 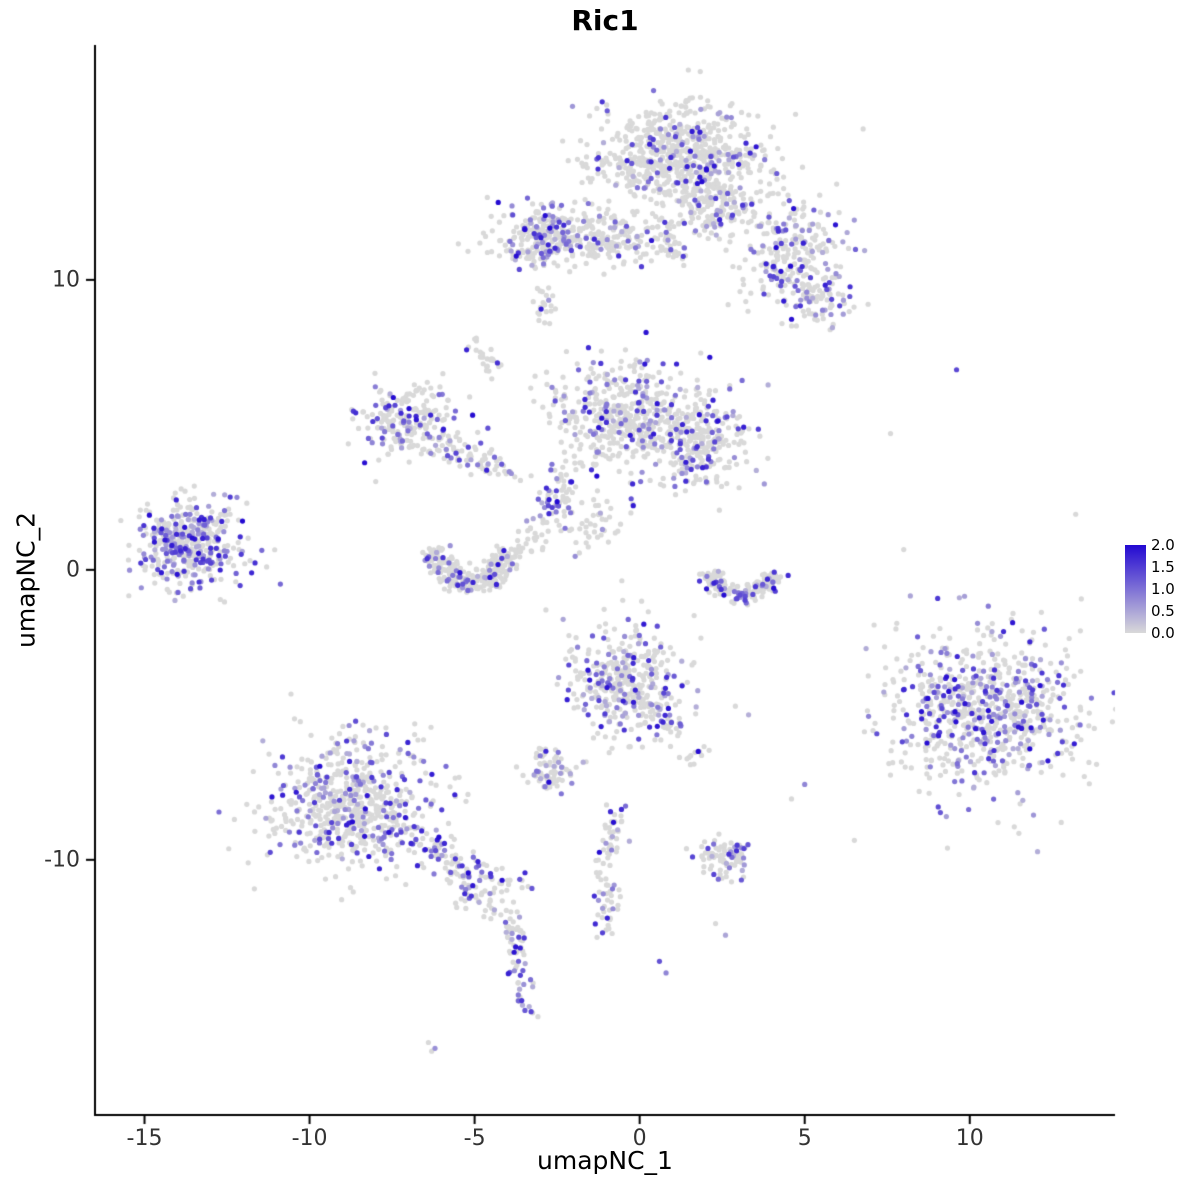 I want to click on y-tick-label: -10, so click(x=62, y=860).